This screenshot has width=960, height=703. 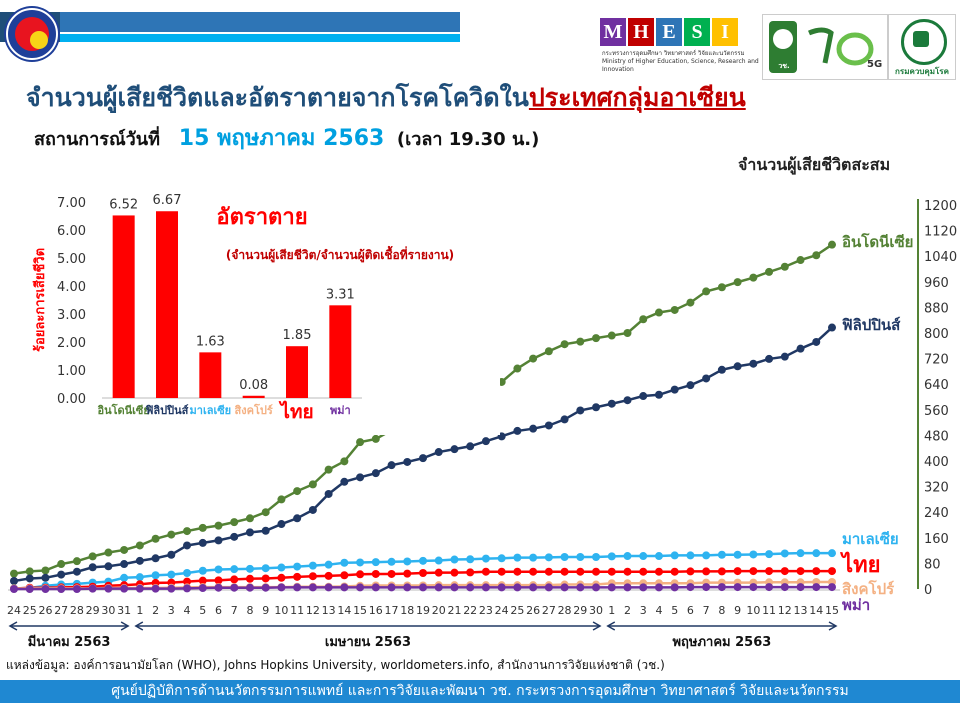 I want to click on header-bar, so click(x=260, y=22).